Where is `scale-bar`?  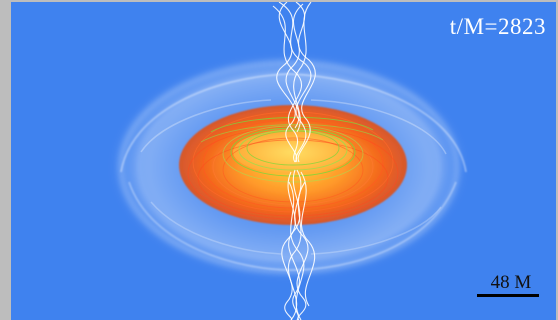 scale-bar is located at coordinates (508, 295).